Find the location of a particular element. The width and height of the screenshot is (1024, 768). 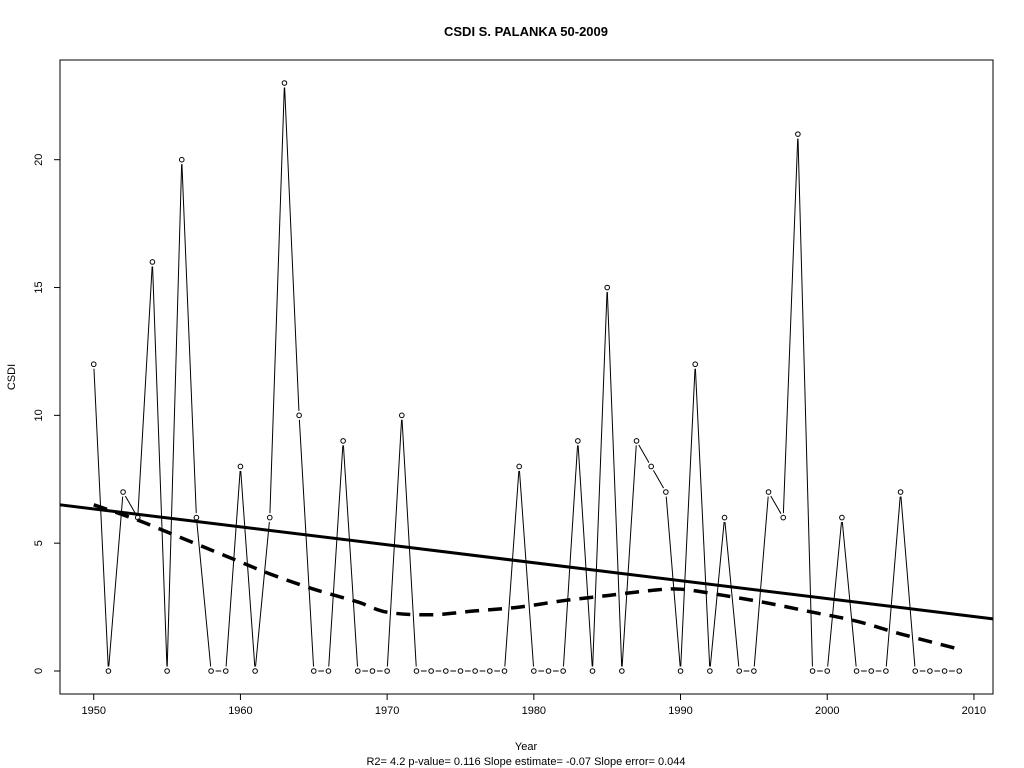

y-tick-label: 10 is located at coordinates (39, 415).